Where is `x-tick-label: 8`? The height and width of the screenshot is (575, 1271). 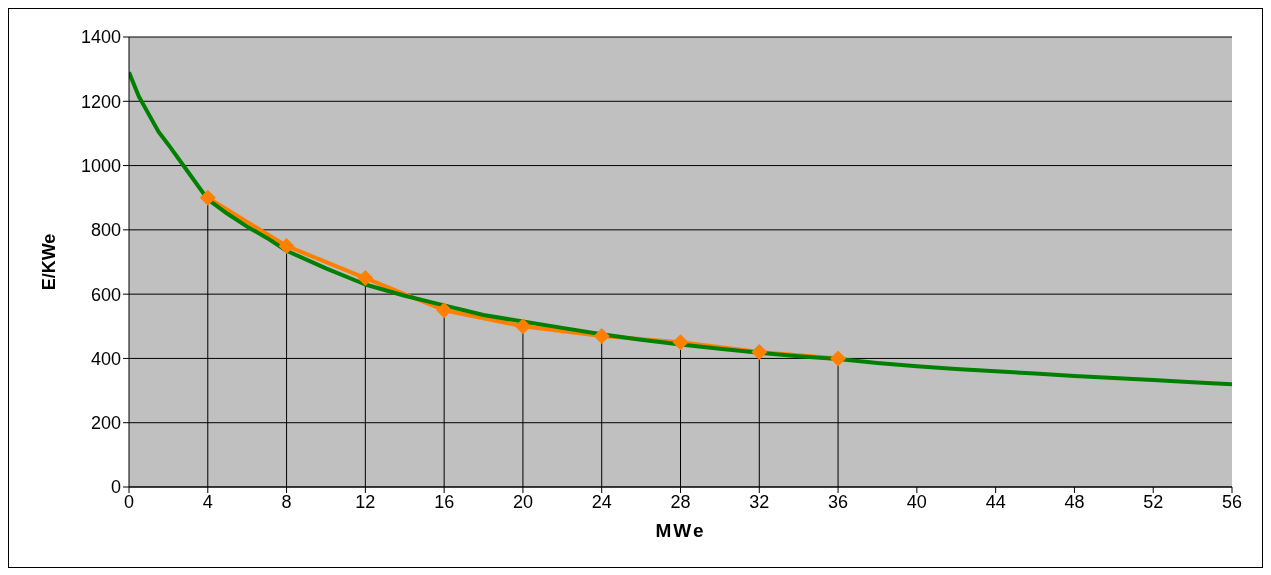 x-tick-label: 8 is located at coordinates (286, 501).